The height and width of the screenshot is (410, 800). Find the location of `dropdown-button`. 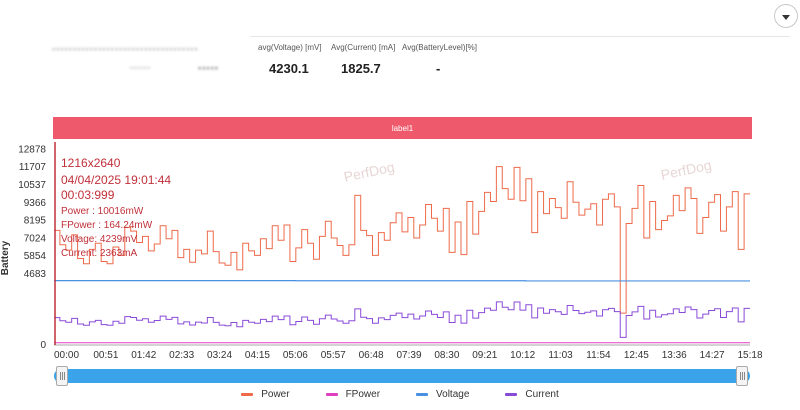

dropdown-button is located at coordinates (786, 16).